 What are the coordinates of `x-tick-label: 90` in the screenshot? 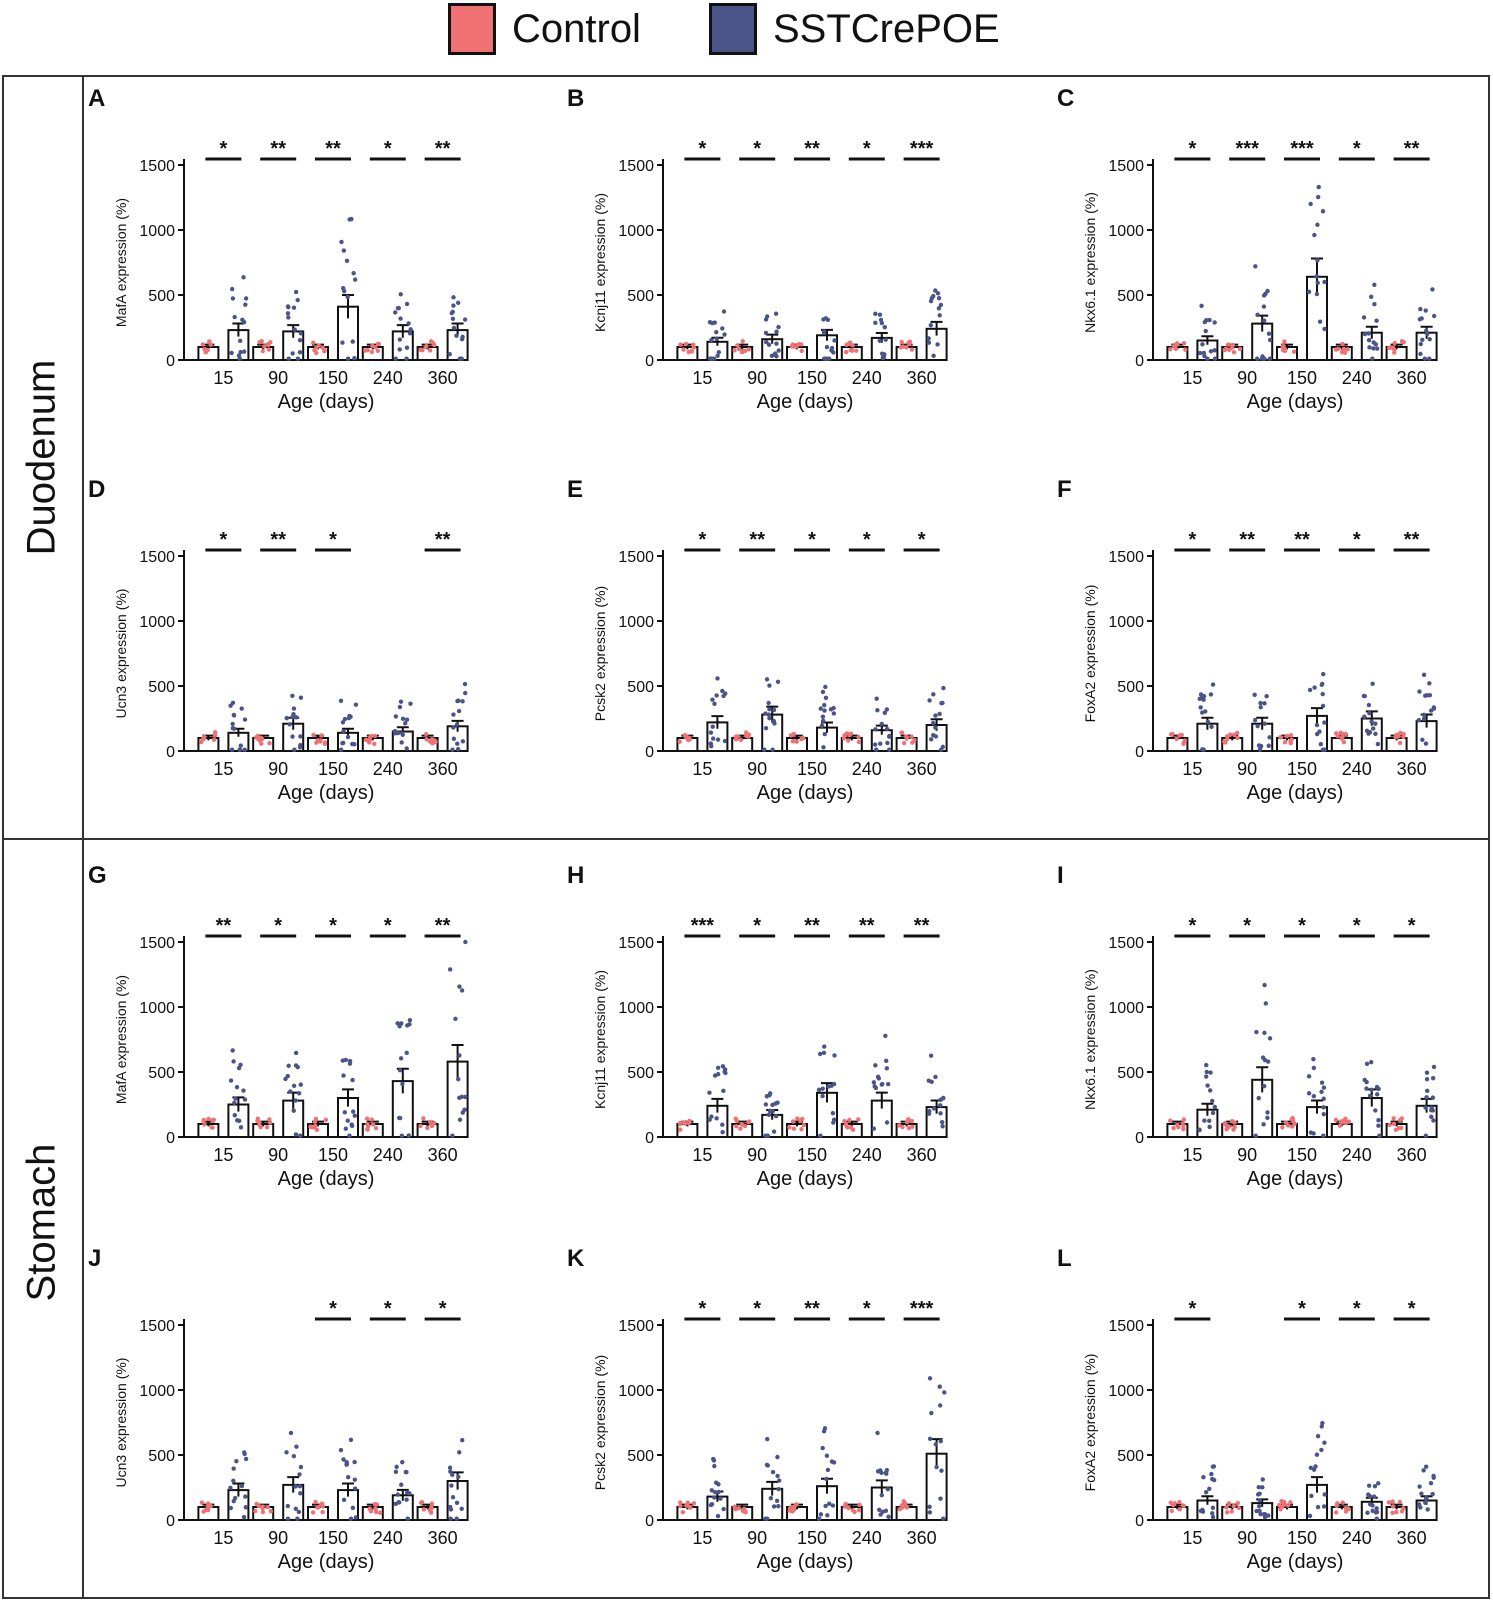 It's located at (1247, 769).